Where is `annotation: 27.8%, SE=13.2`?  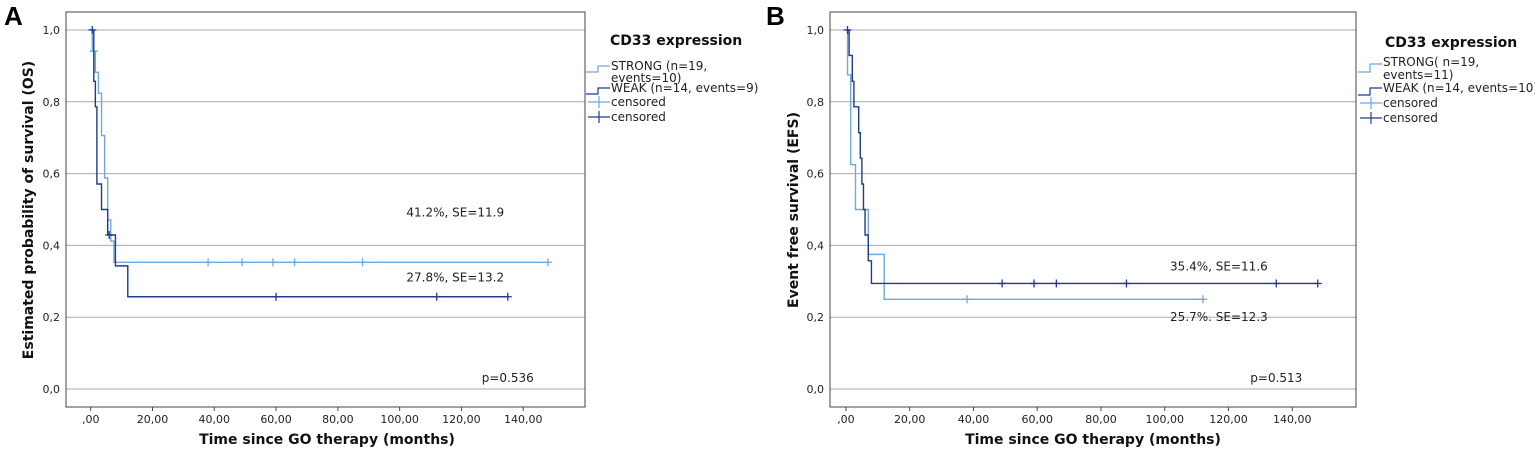 annotation: 27.8%, SE=13.2 is located at coordinates (455, 277).